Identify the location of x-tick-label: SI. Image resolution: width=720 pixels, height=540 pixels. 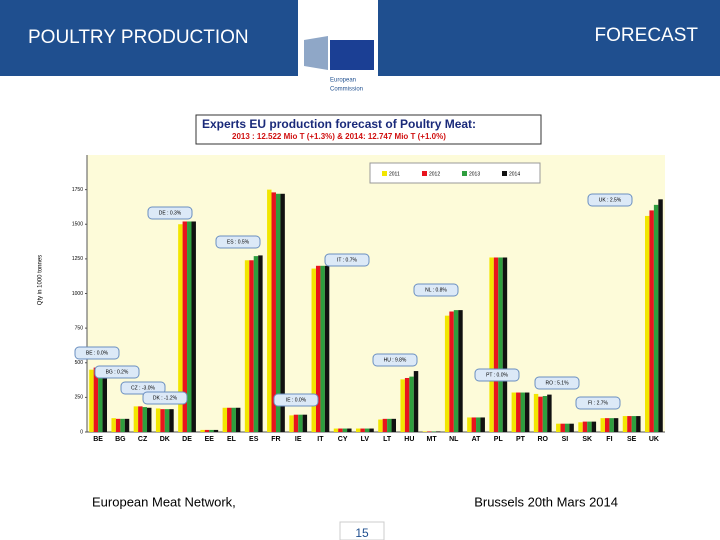
(565, 439).